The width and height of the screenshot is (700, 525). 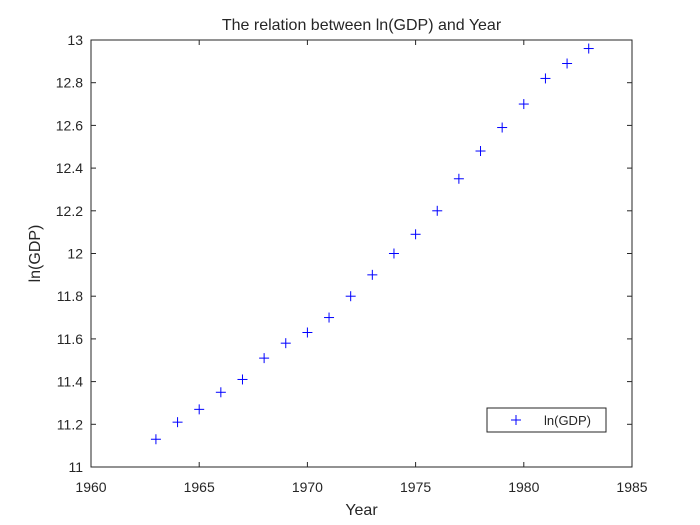 What do you see at coordinates (631, 487) in the screenshot?
I see `x-tick-label: 1985` at bounding box center [631, 487].